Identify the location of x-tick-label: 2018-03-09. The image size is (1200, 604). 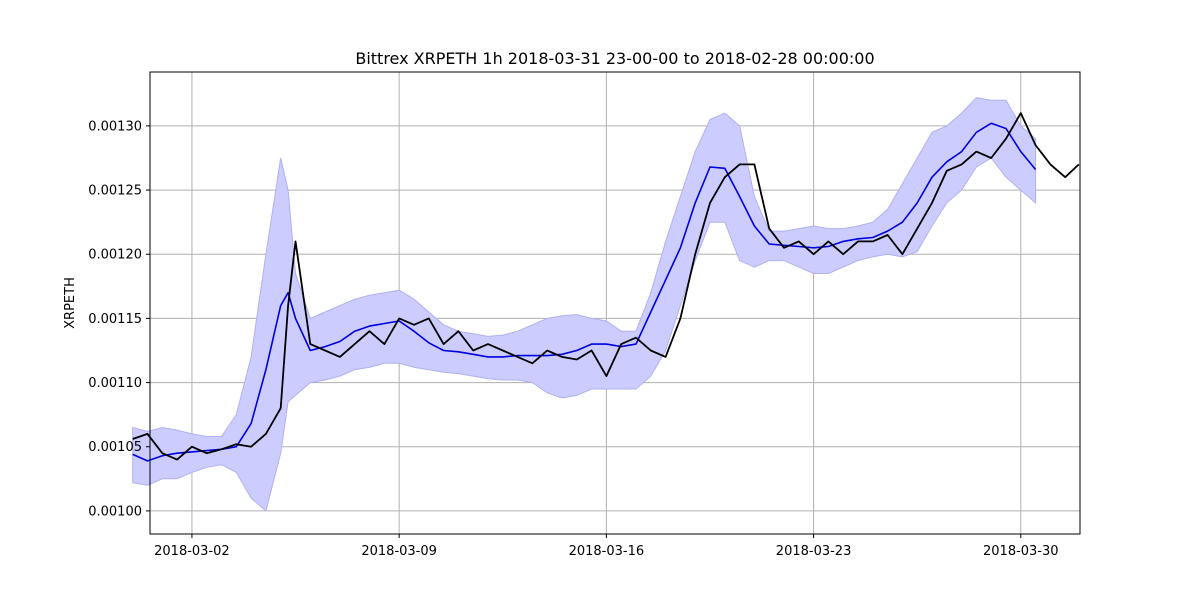
(399, 551).